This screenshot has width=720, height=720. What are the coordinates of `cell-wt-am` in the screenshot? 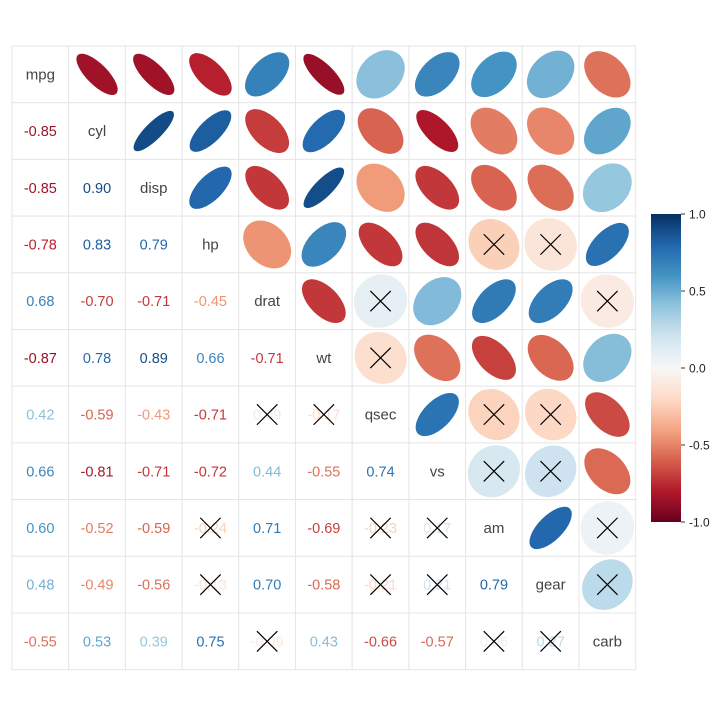 It's located at (494, 358).